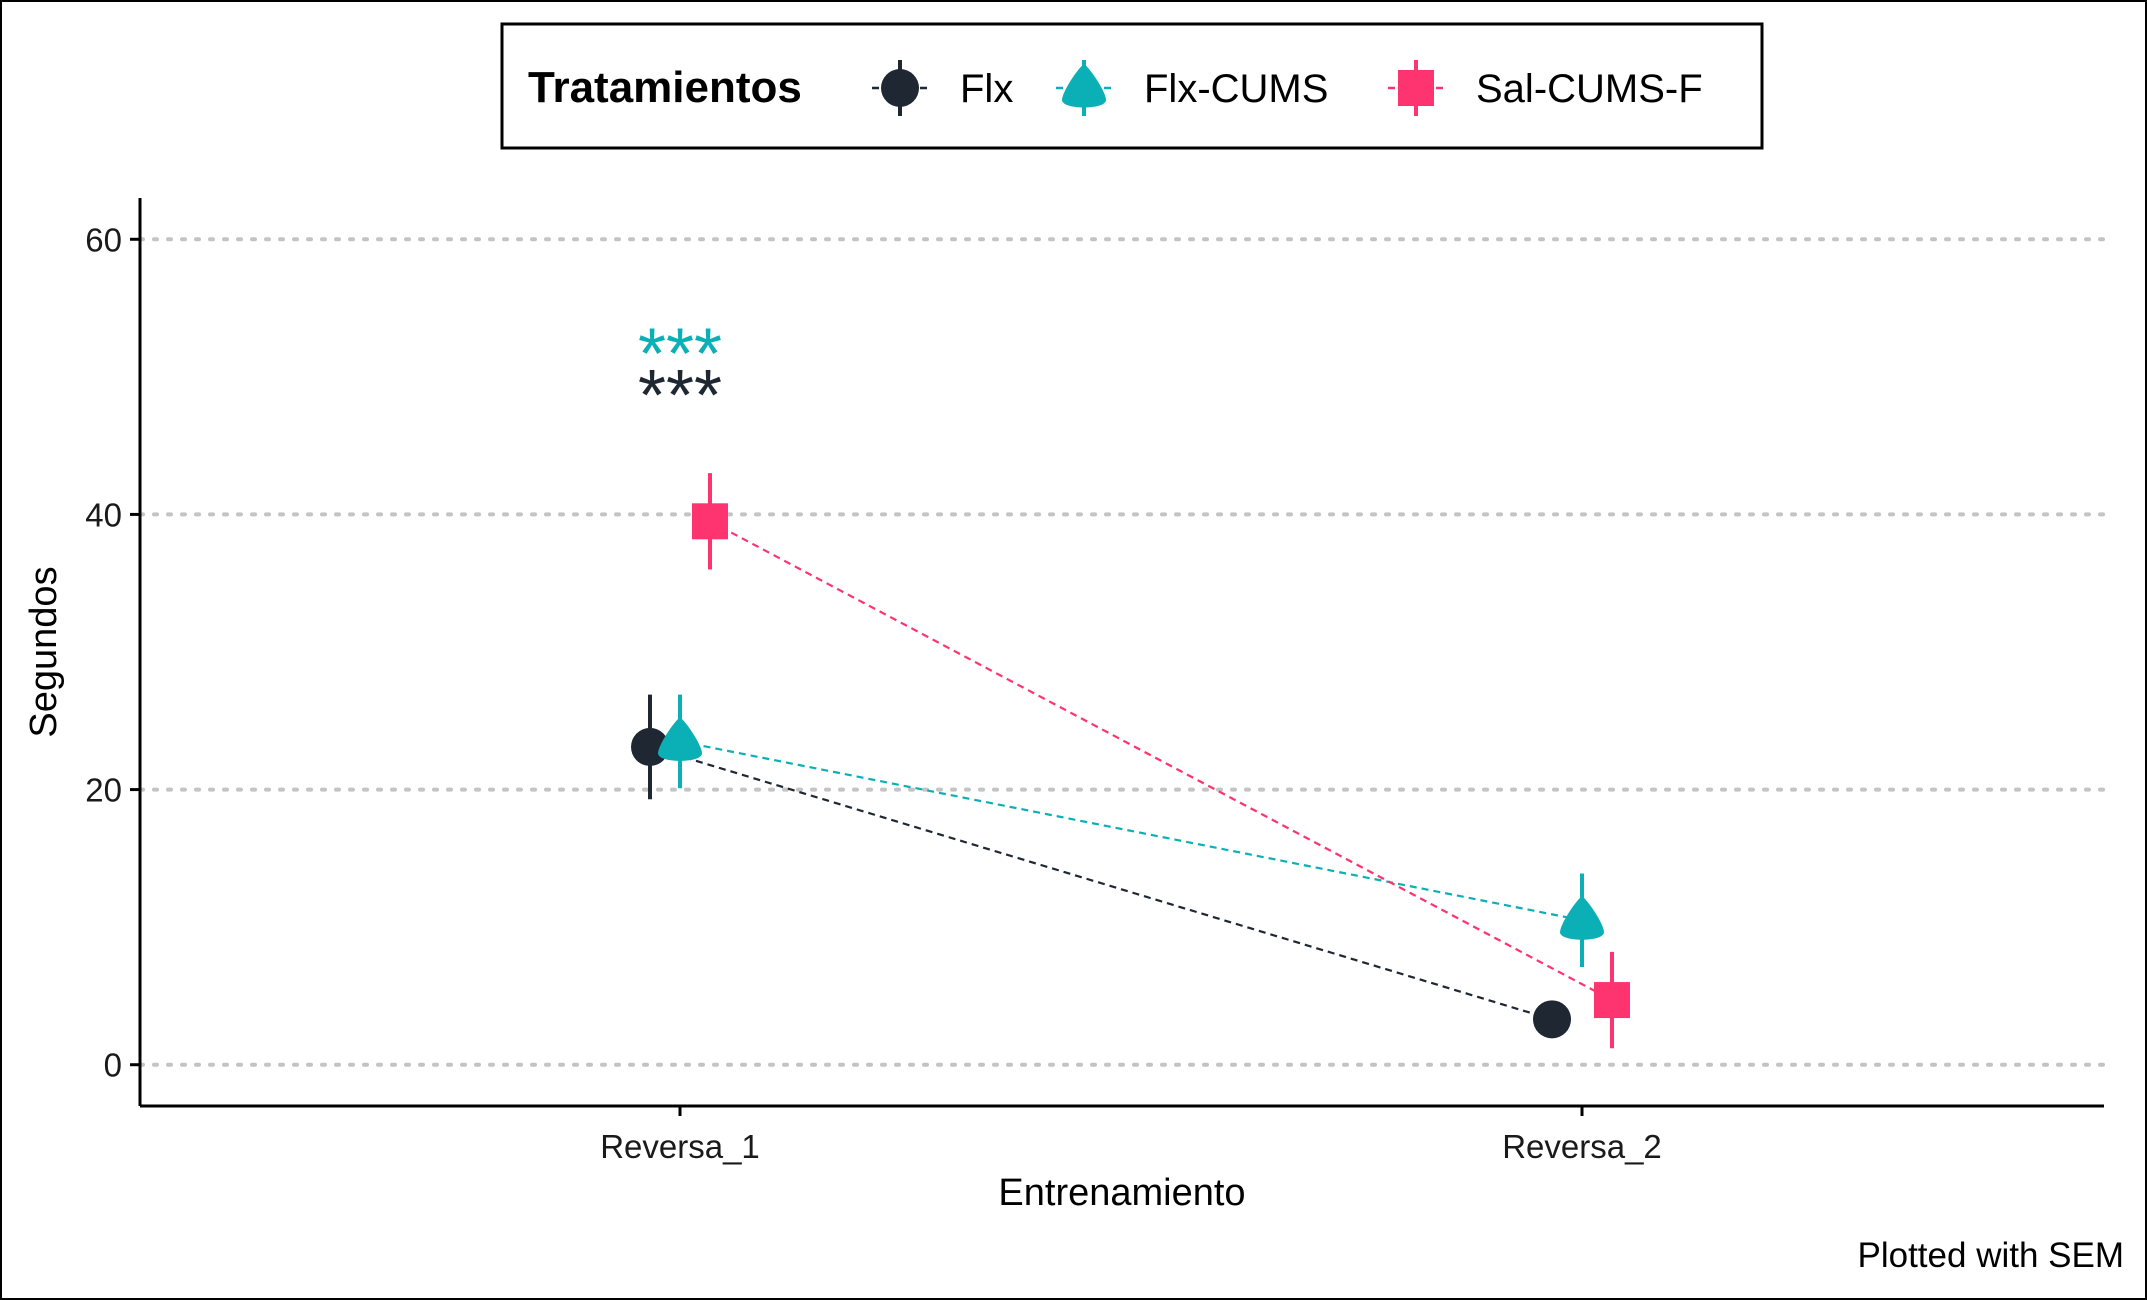 The height and width of the screenshot is (1300, 2147). I want to click on chart-caption: Plotted with SEM, so click(1991, 1255).